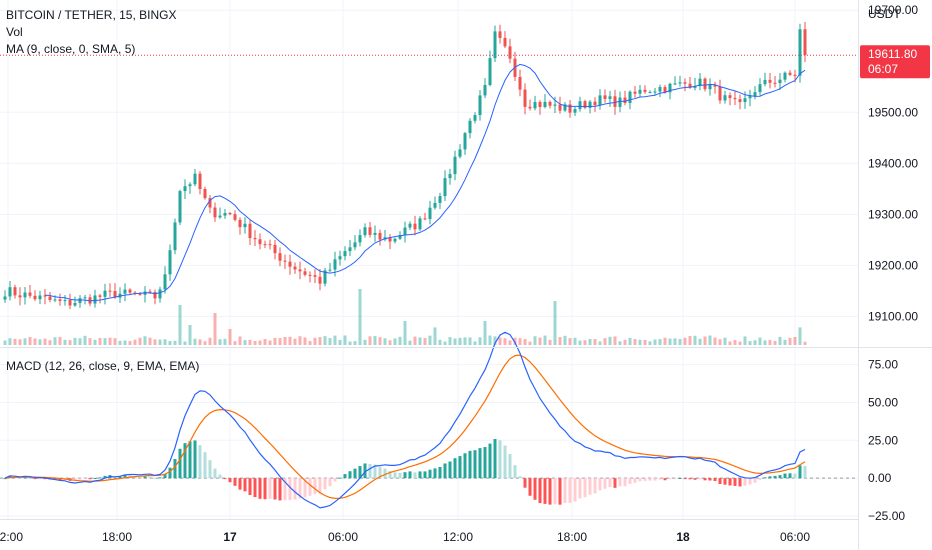 This screenshot has height=550, width=932. What do you see at coordinates (14, 32) in the screenshot?
I see `volume-label: Vol` at bounding box center [14, 32].